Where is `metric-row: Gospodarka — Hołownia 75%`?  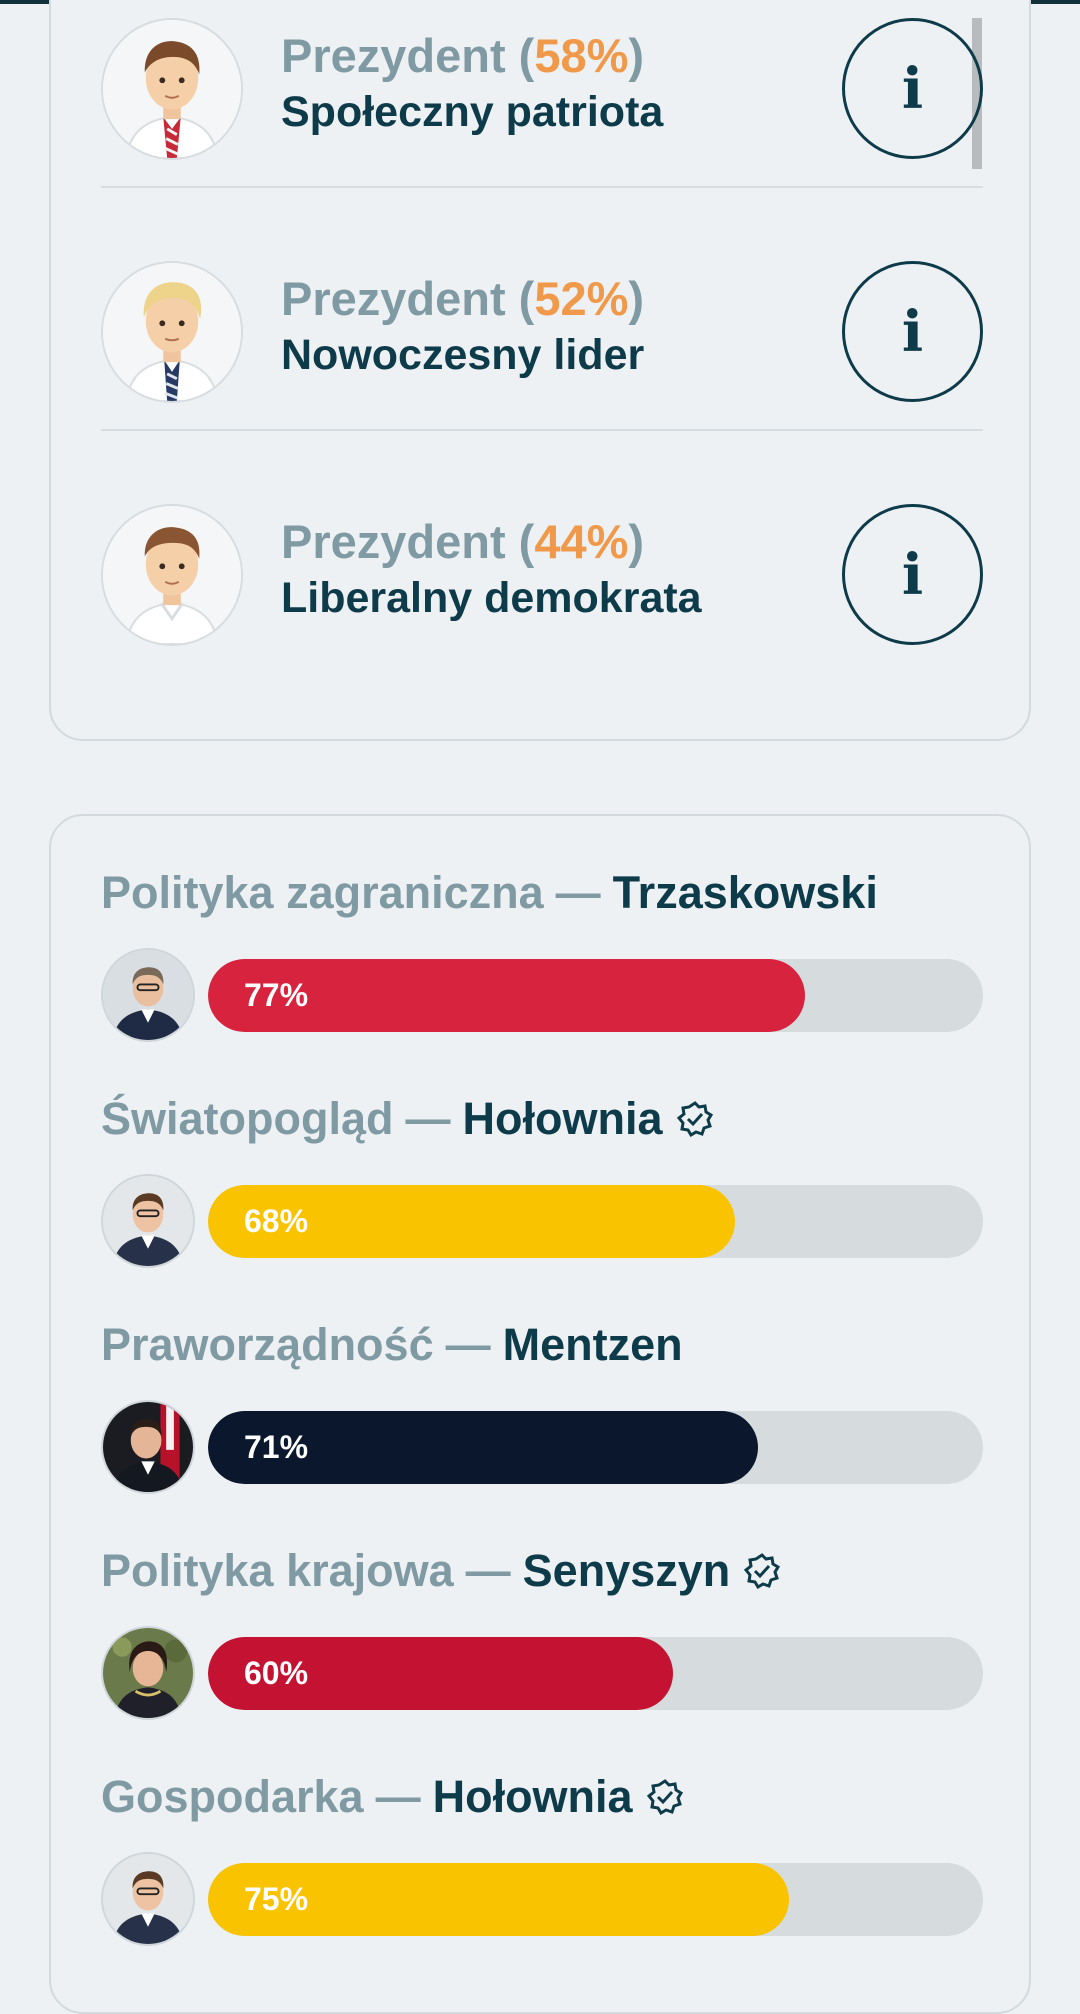 metric-row: Gospodarka — Hołownia 75% is located at coordinates (542, 1858).